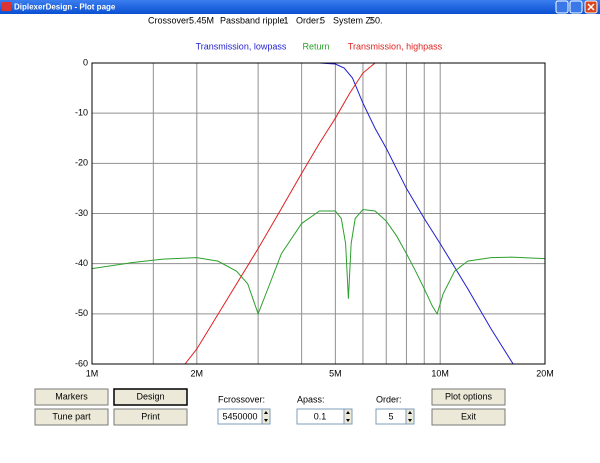  I want to click on minimize-button, so click(562, 7).